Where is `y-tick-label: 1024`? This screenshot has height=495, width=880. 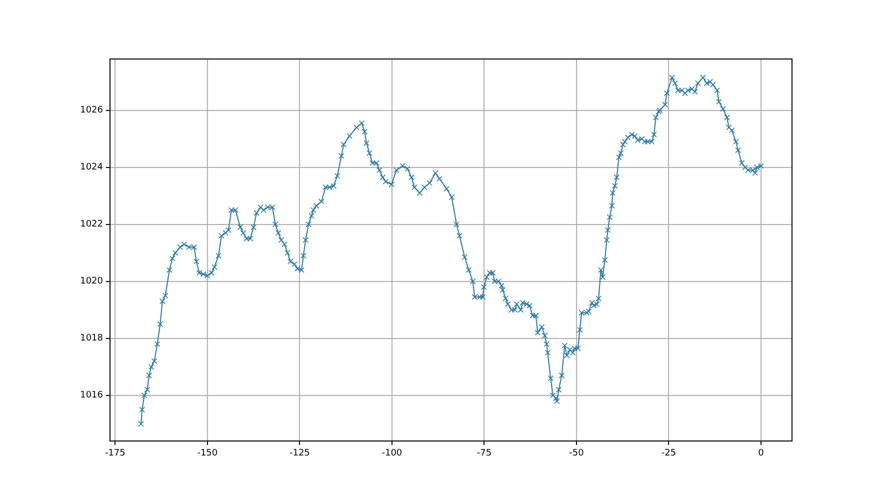
y-tick-label: 1024 is located at coordinates (92, 167).